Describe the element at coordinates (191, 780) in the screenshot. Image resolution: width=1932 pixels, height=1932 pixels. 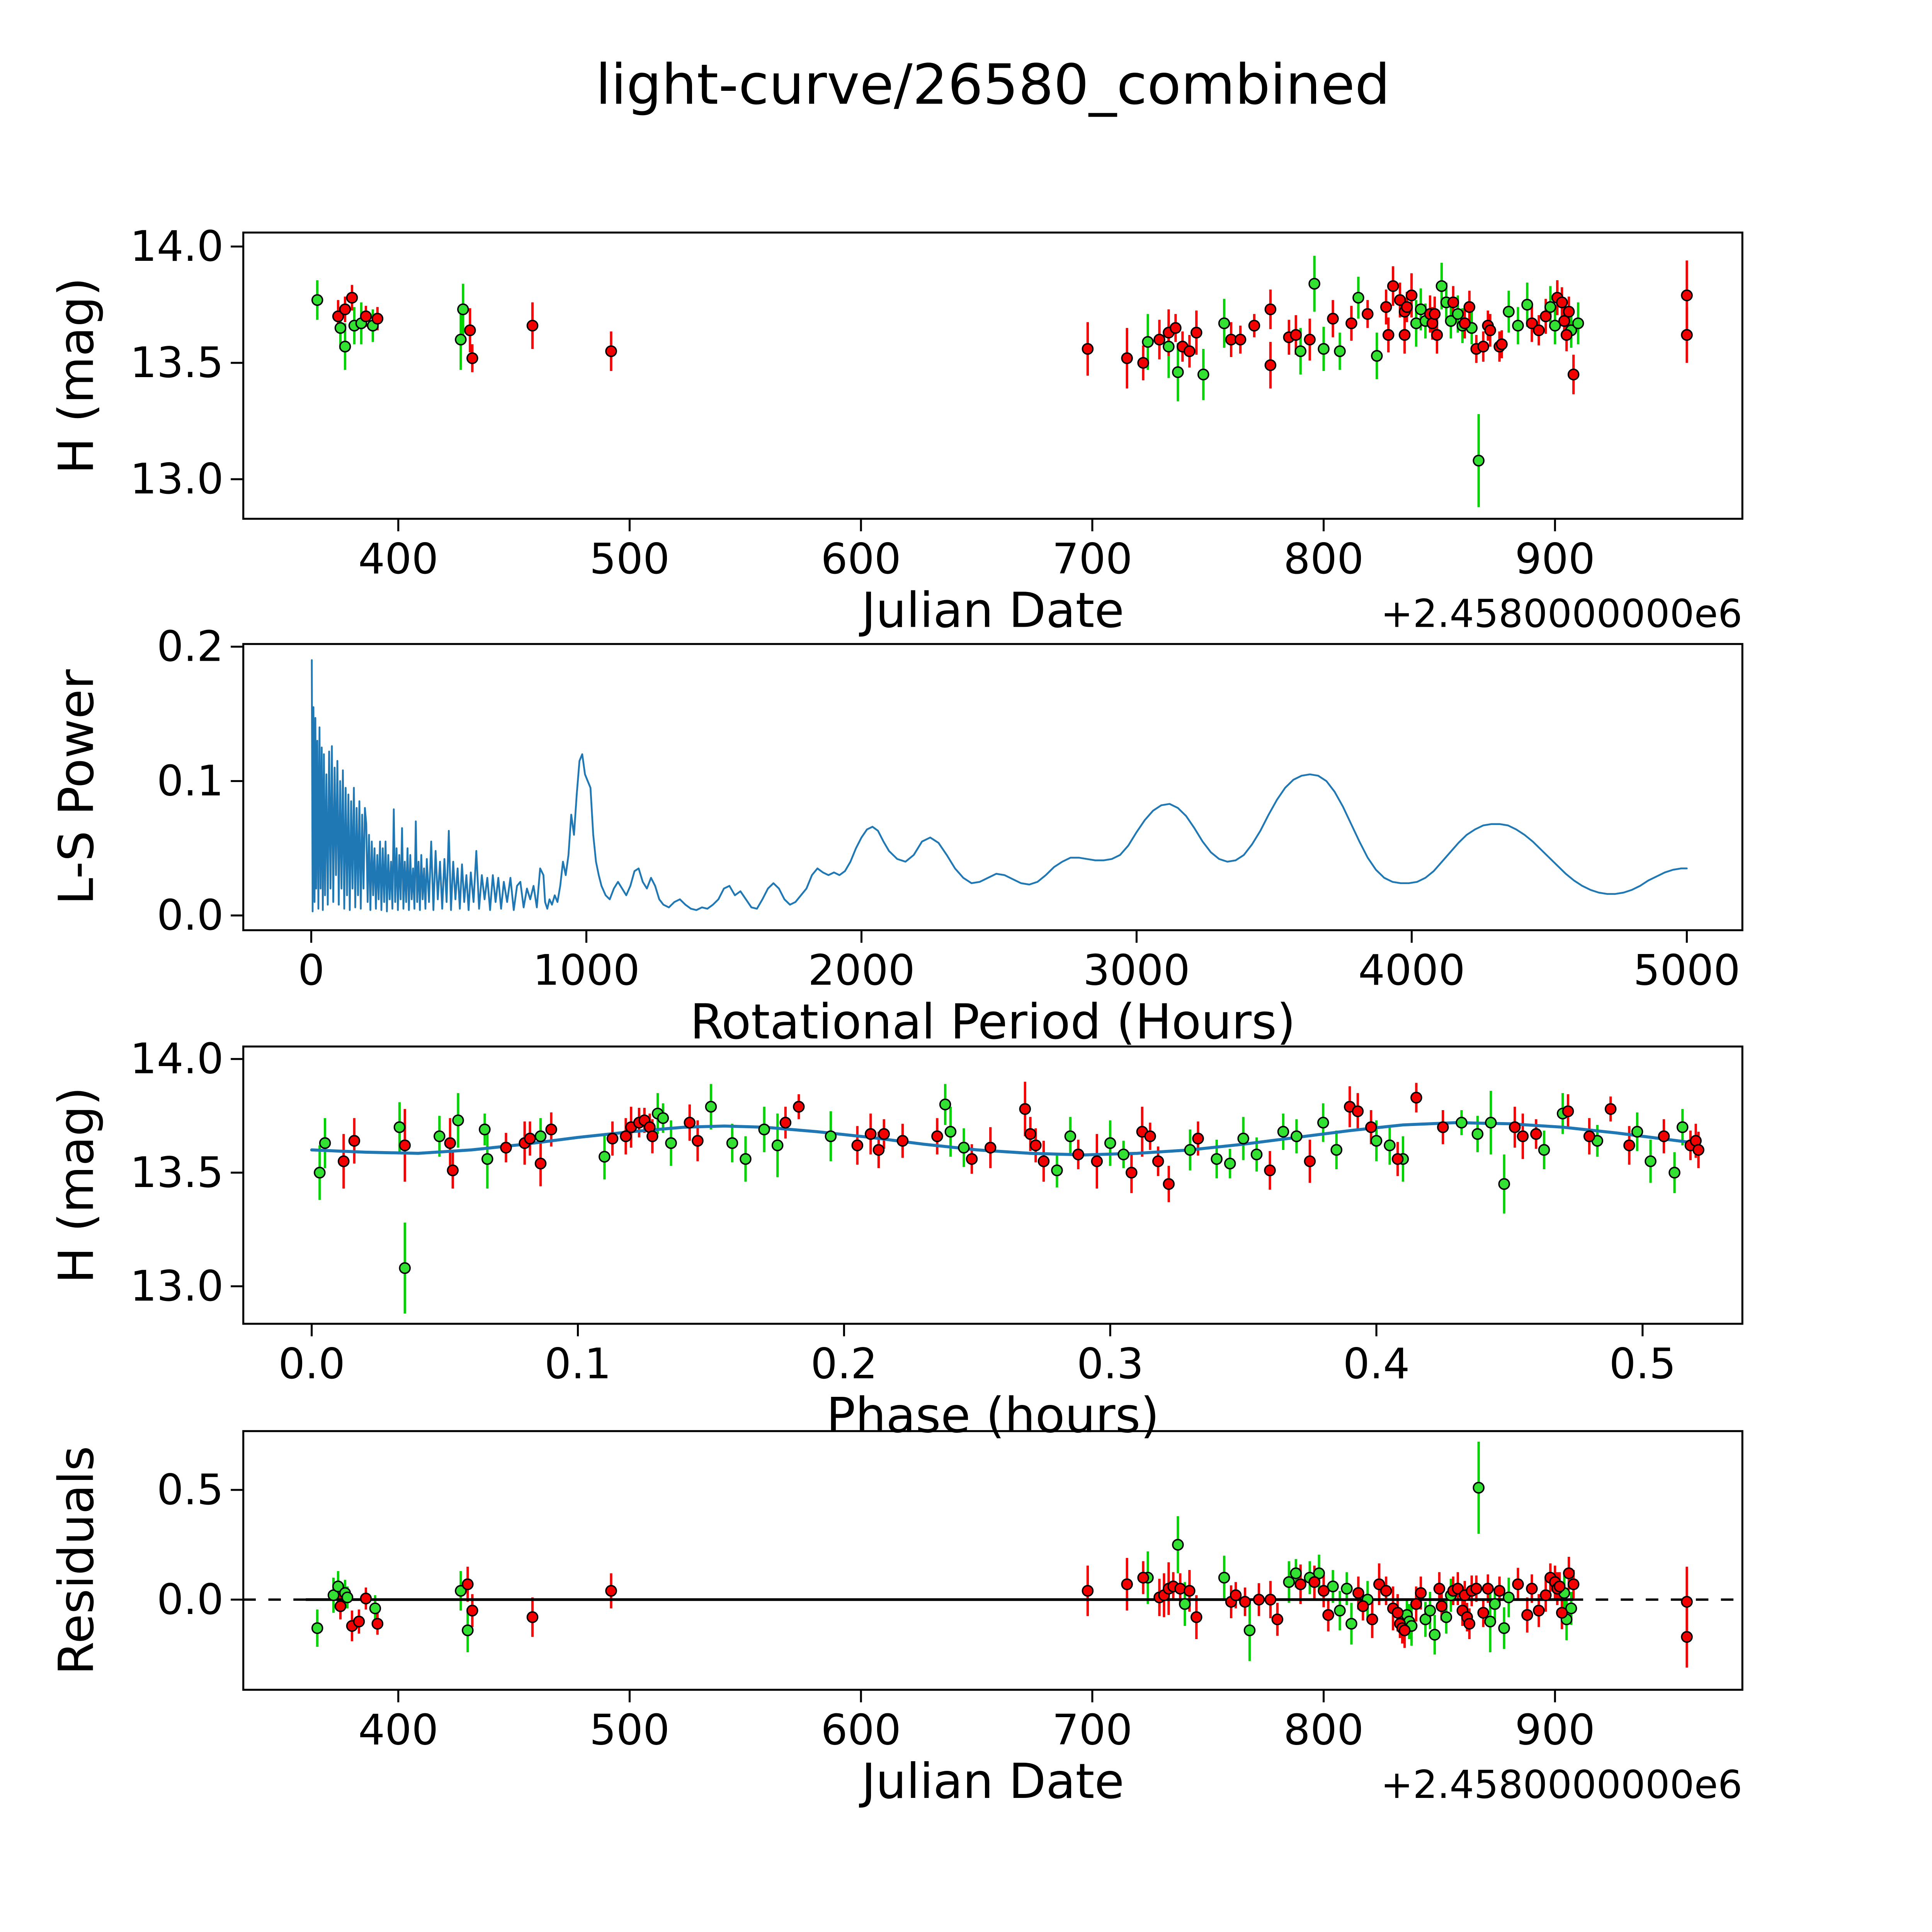
I see `y-tick-label: 0.1` at that location.